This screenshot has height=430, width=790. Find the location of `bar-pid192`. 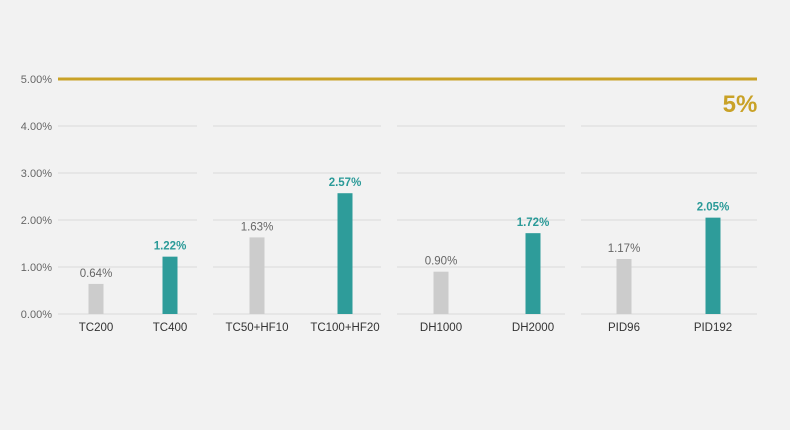

bar-pid192 is located at coordinates (713, 265).